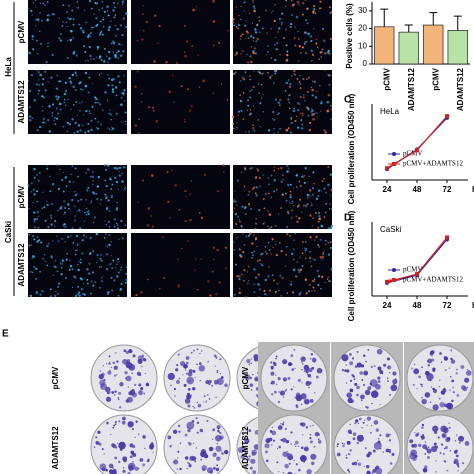  Describe the element at coordinates (417, 274) in the screenshot. I see `point` at that location.